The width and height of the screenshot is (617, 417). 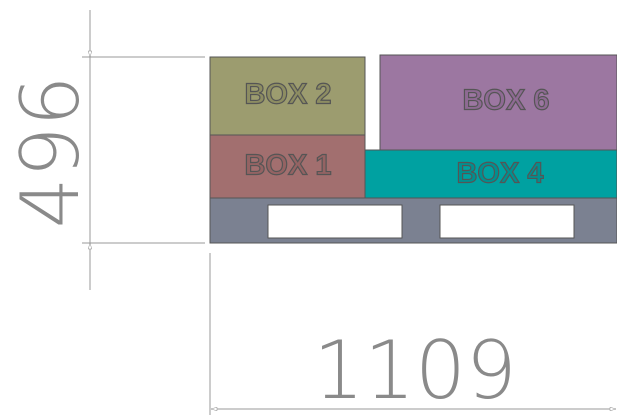 What do you see at coordinates (499, 174) in the screenshot?
I see `box-label: BOX 4` at bounding box center [499, 174].